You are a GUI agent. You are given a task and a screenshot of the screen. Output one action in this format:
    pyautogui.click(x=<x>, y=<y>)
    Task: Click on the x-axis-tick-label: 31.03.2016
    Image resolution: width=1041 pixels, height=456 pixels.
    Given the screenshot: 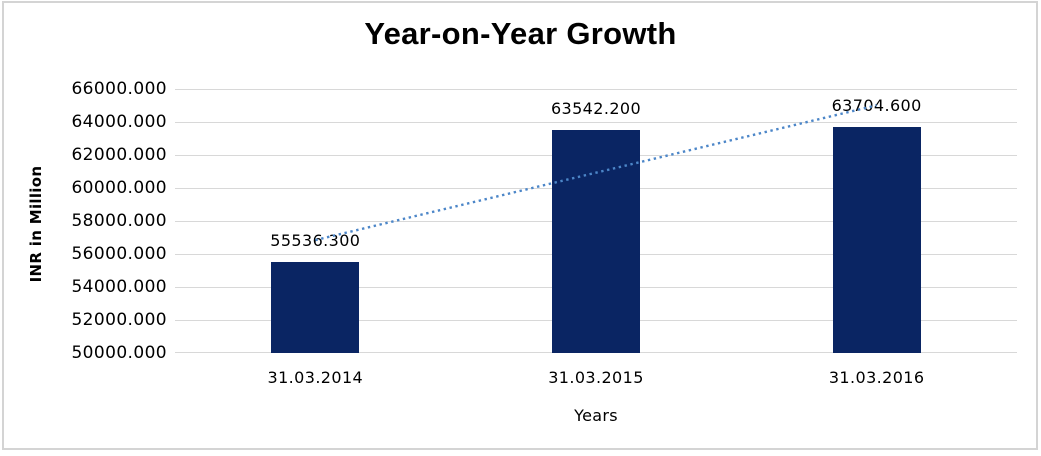 What is the action you would take?
    pyautogui.click(x=876, y=377)
    